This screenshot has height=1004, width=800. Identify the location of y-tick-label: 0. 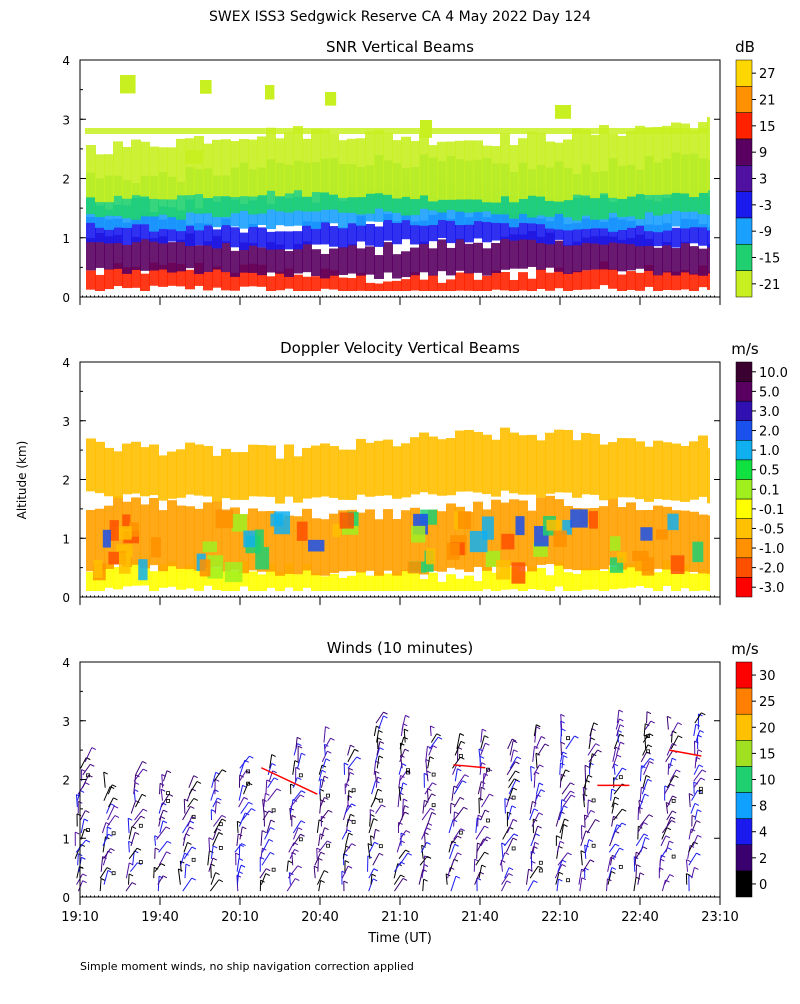
(66, 598).